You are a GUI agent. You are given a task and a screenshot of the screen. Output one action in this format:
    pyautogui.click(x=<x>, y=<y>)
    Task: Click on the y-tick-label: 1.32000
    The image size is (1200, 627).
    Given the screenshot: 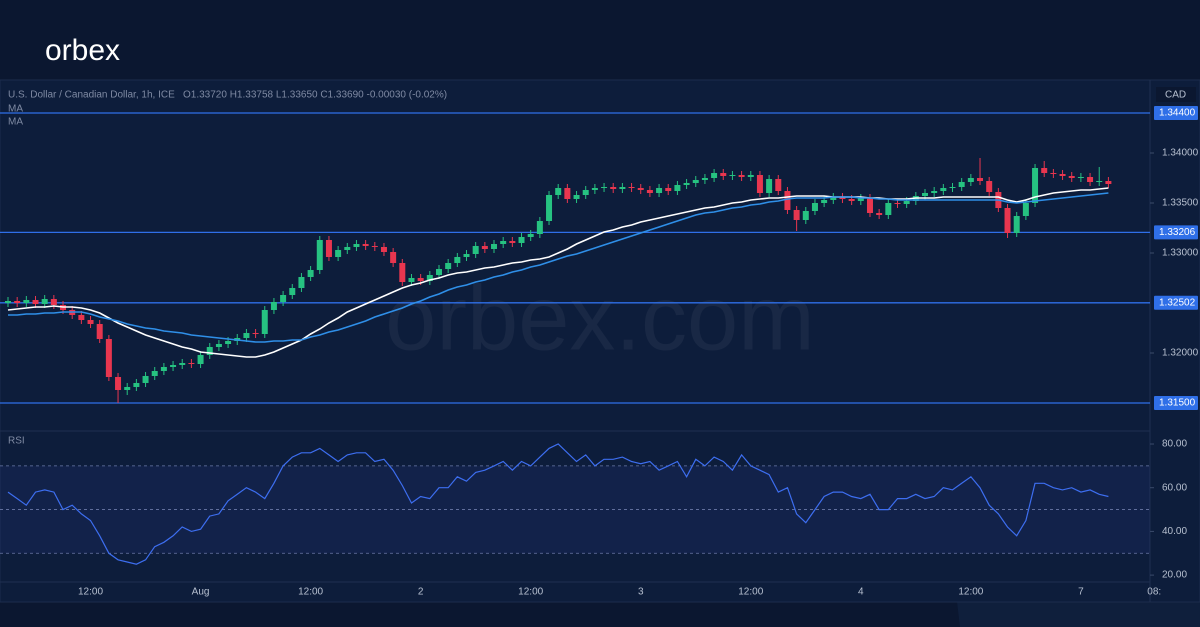 What is the action you would take?
    pyautogui.click(x=1180, y=353)
    